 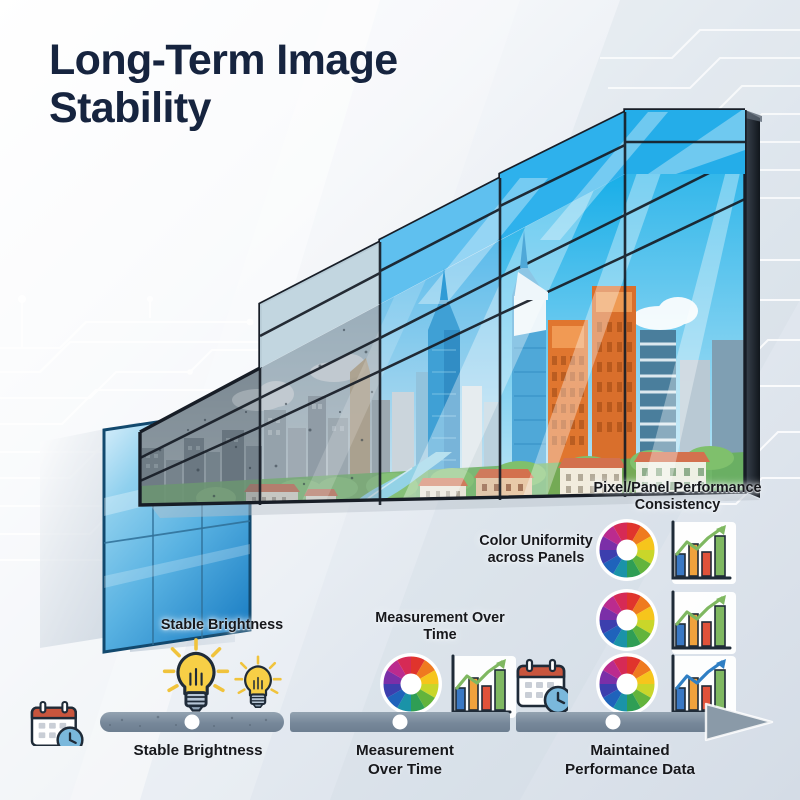 What do you see at coordinates (666, 552) in the screenshot?
I see `pixel-panel-group` at bounding box center [666, 552].